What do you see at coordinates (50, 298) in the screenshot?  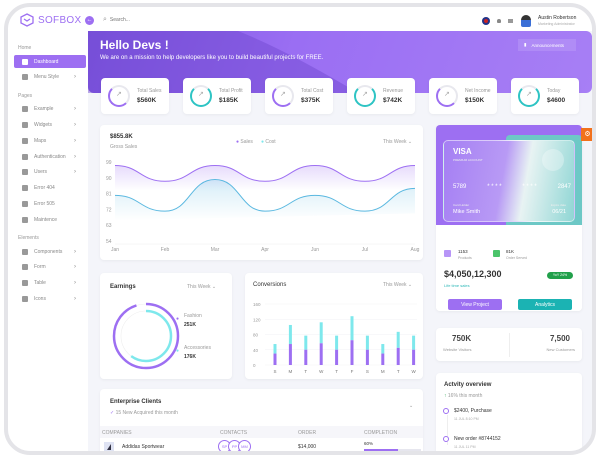 I see `sidebar-item-icons: Icons ›` at bounding box center [50, 298].